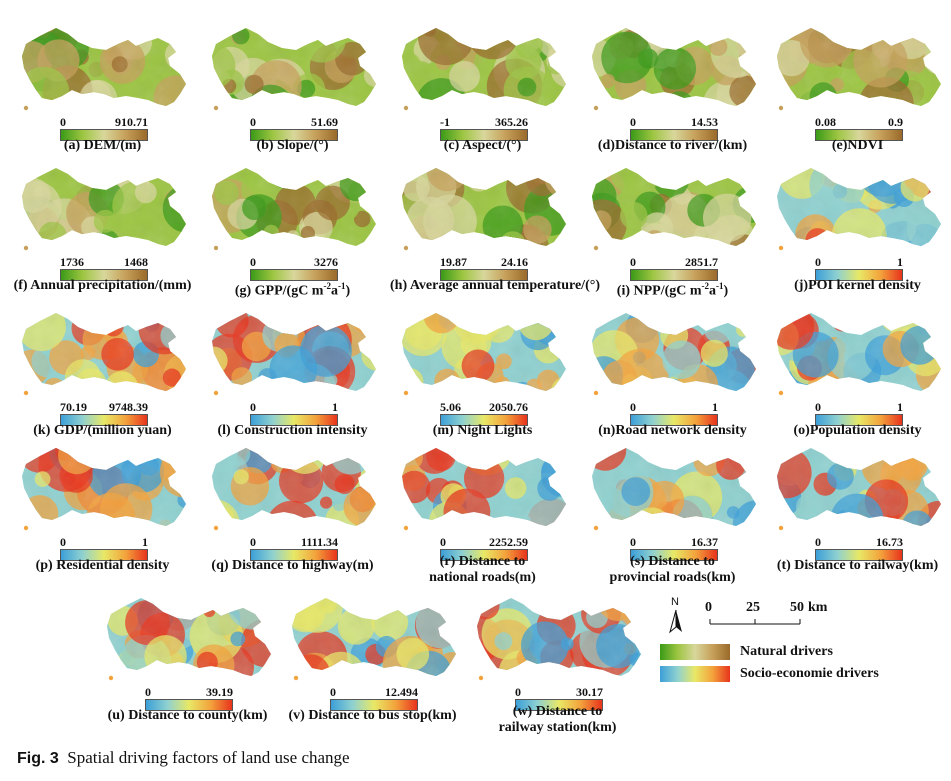  I want to click on legend-q: 0 1111.34, so click(294, 548).